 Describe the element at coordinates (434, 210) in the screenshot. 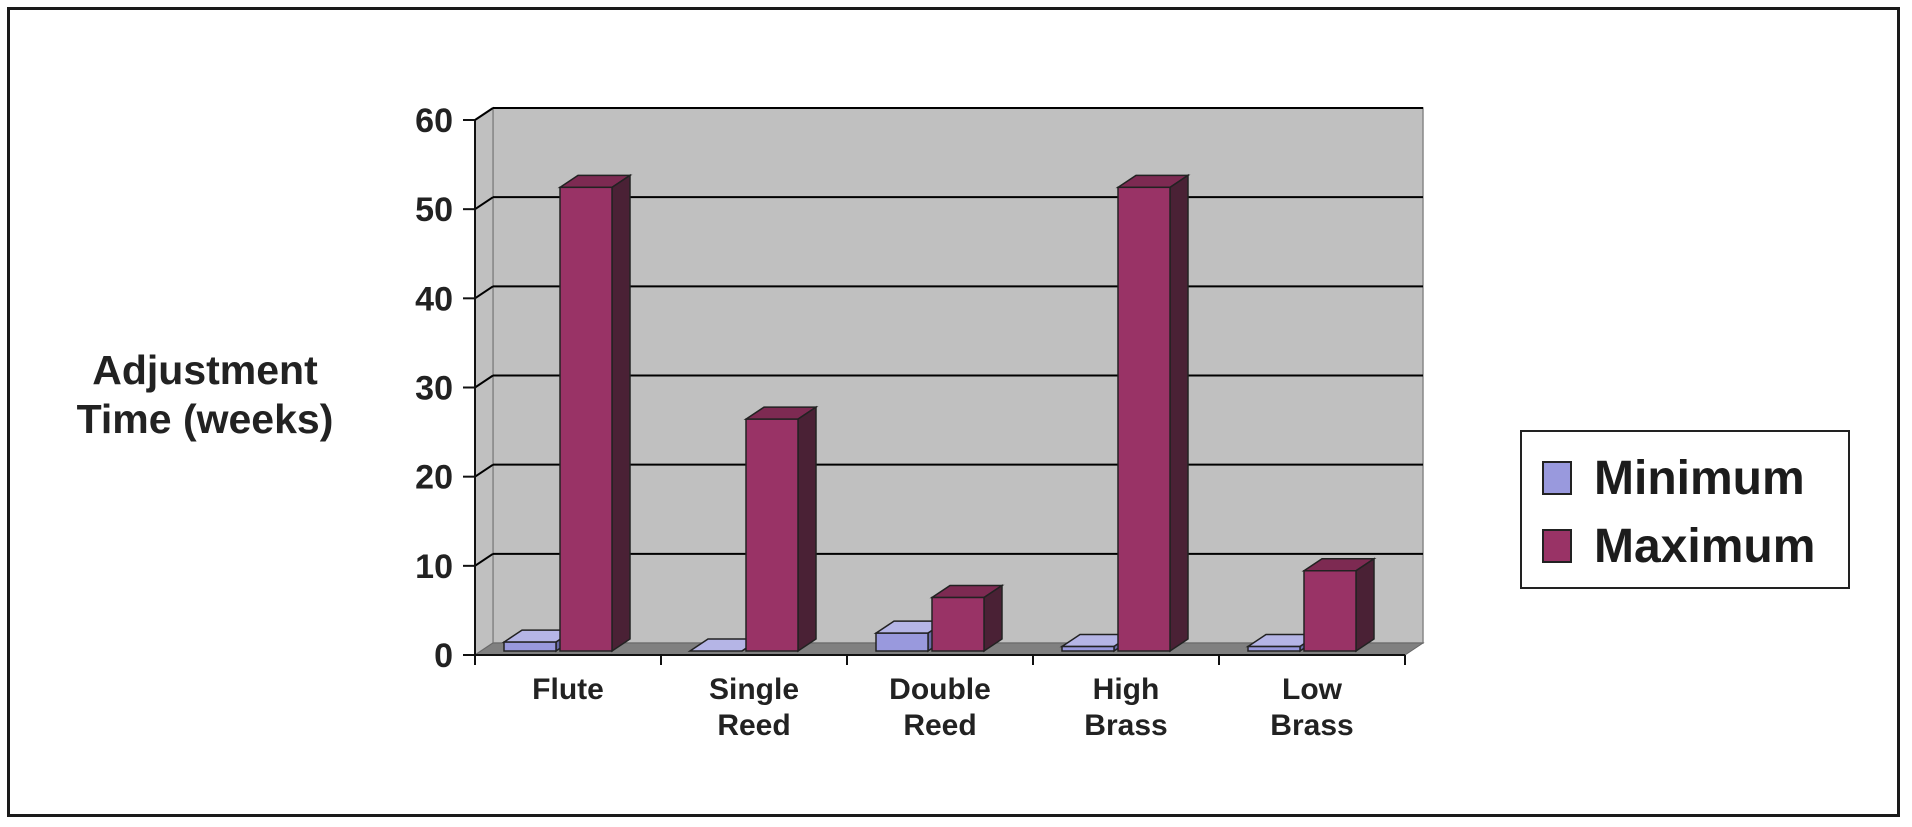

I see `y-tick-label: 50` at that location.